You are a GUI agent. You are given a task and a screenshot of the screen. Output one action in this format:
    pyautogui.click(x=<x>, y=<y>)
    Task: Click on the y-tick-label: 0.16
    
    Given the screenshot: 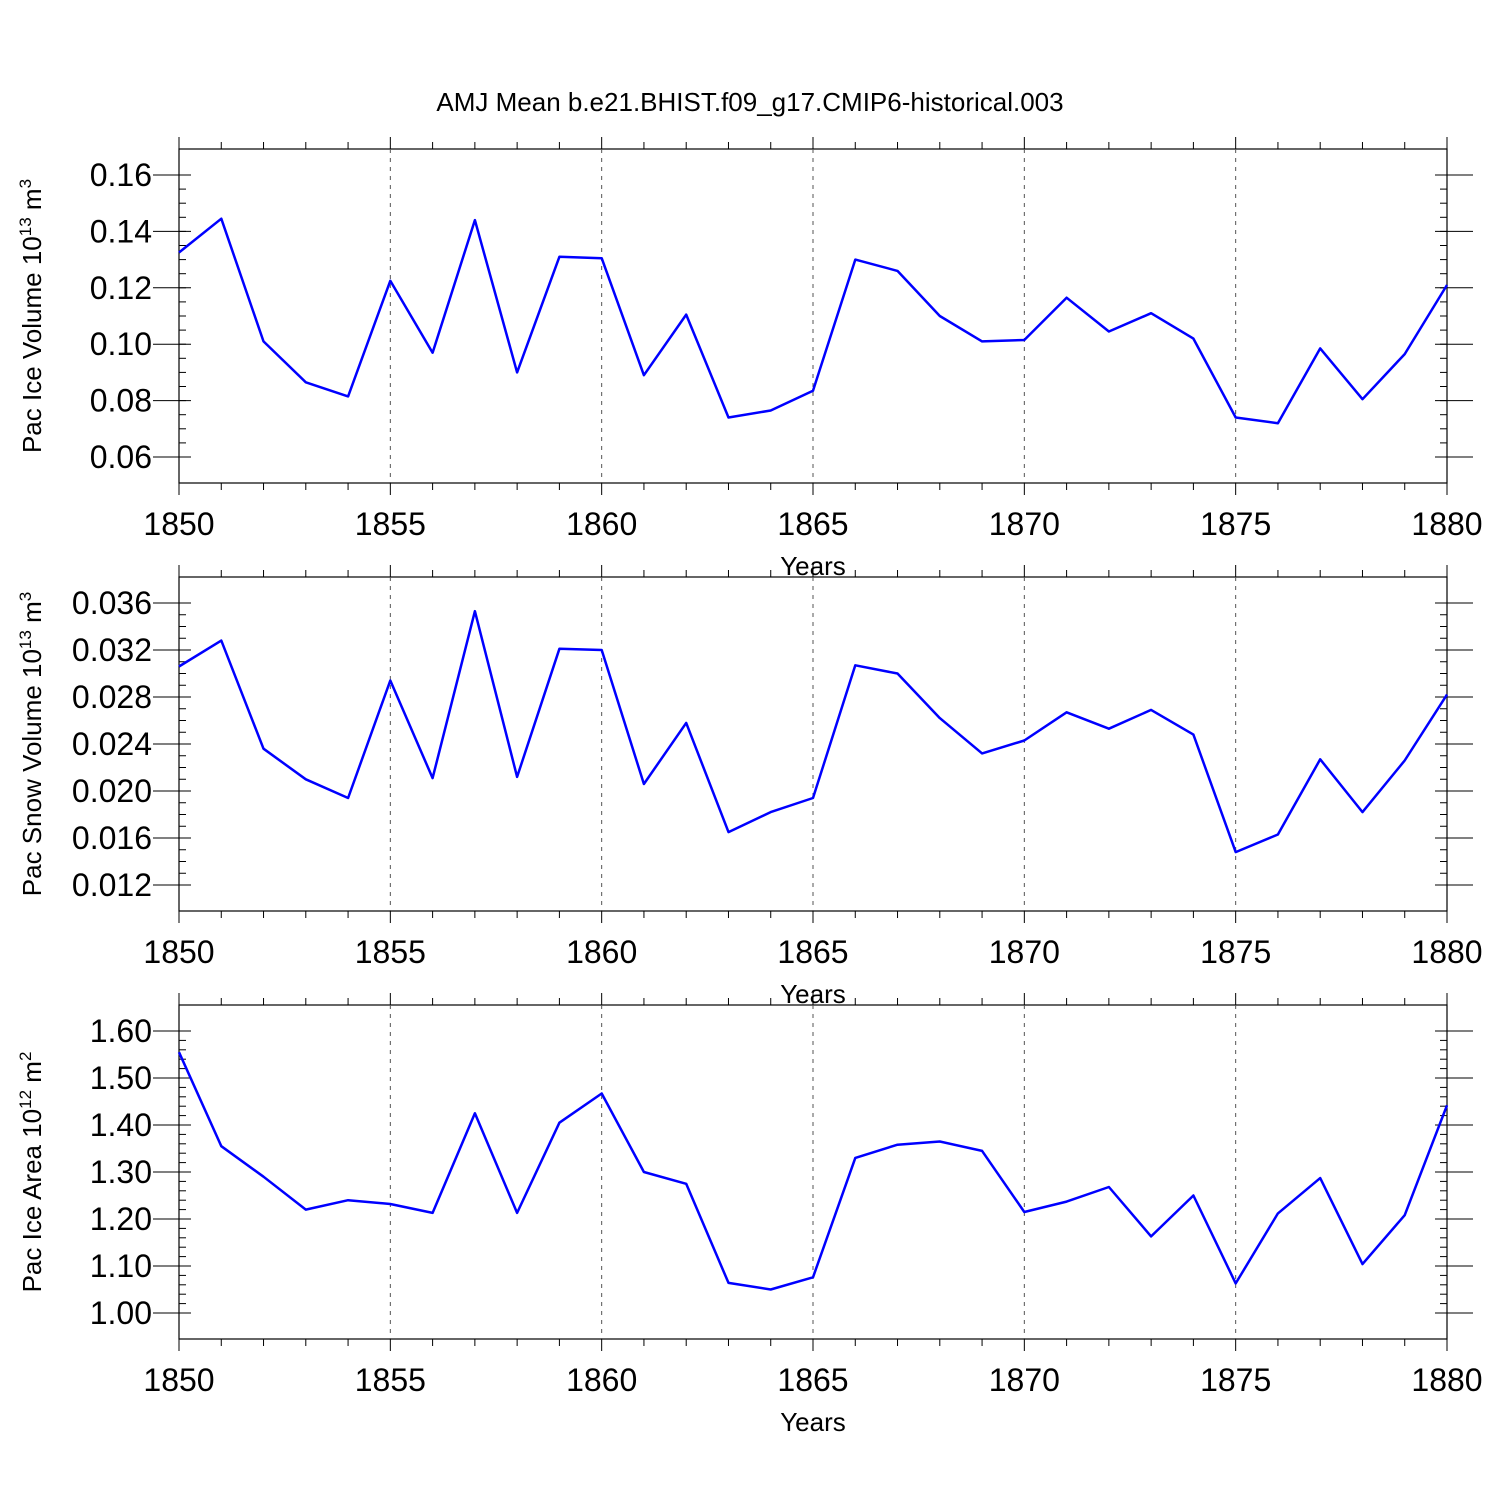 What is the action you would take?
    pyautogui.click(x=121, y=175)
    